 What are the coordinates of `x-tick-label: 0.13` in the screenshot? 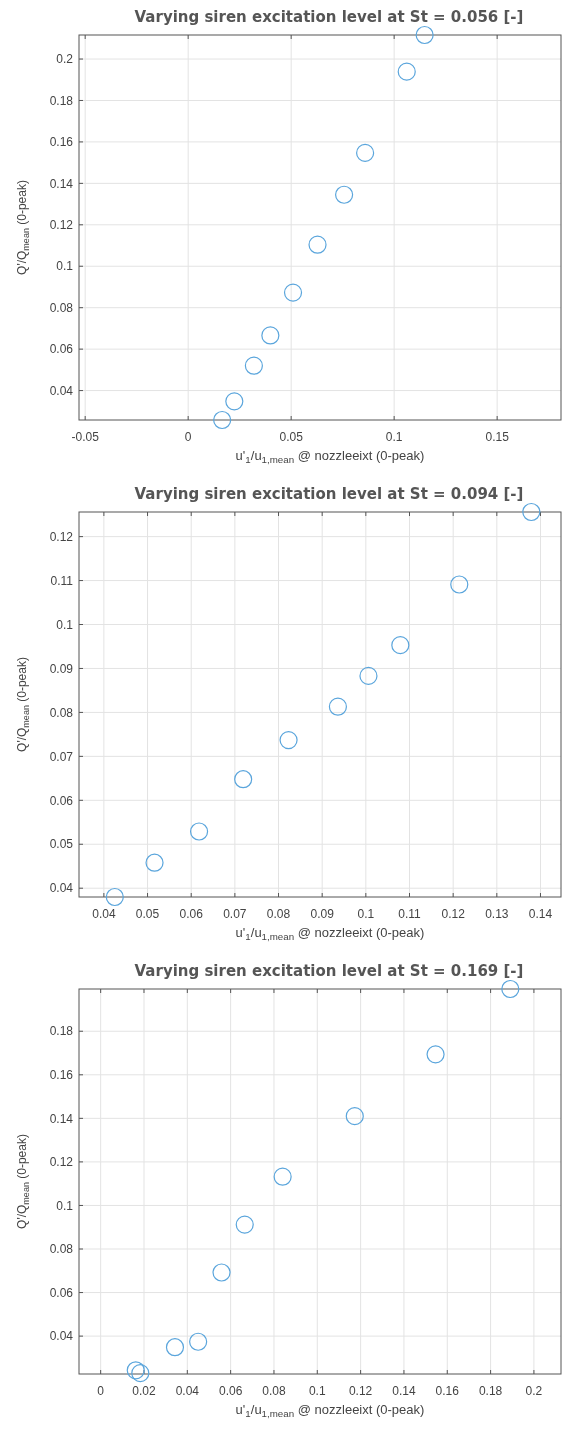 It's located at (497, 914).